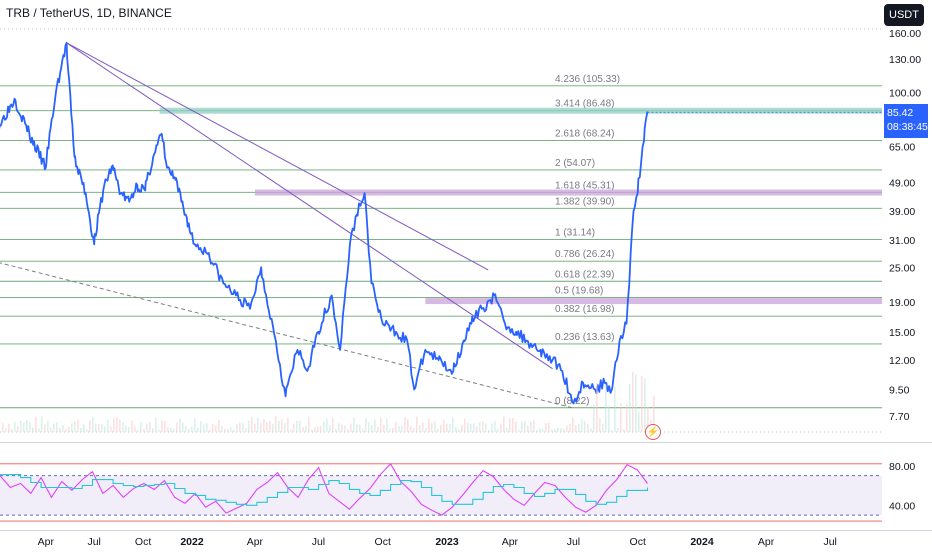 Image resolution: width=932 pixels, height=555 pixels. Describe the element at coordinates (902, 241) in the screenshot. I see `price-axis-tick: 31.00` at that location.